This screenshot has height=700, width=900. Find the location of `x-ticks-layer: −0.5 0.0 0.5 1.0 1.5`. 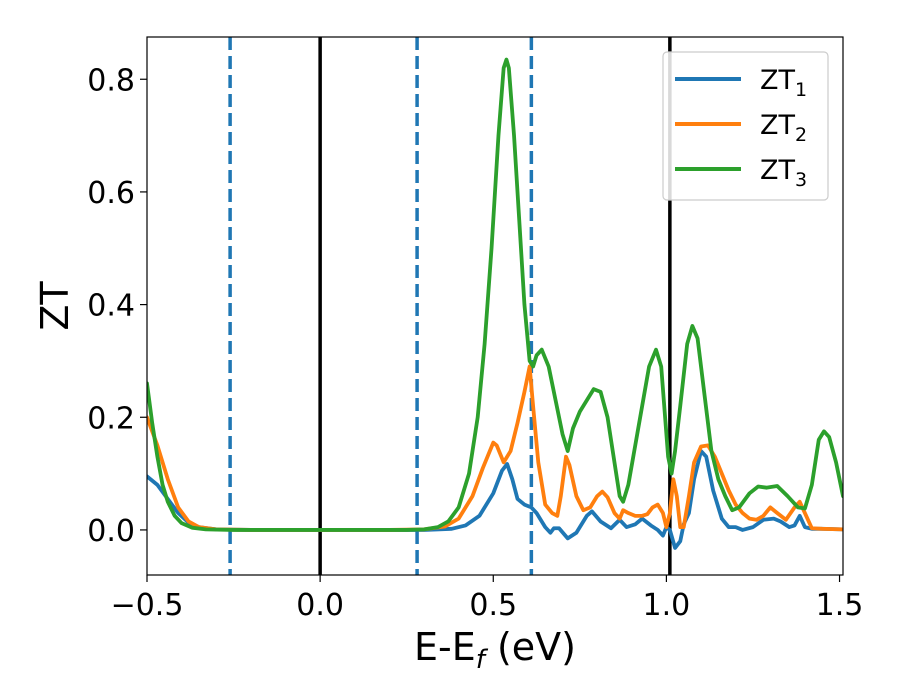

x-ticks-layer: −0.5 0.0 0.5 1.0 1.5 is located at coordinates (487, 599).